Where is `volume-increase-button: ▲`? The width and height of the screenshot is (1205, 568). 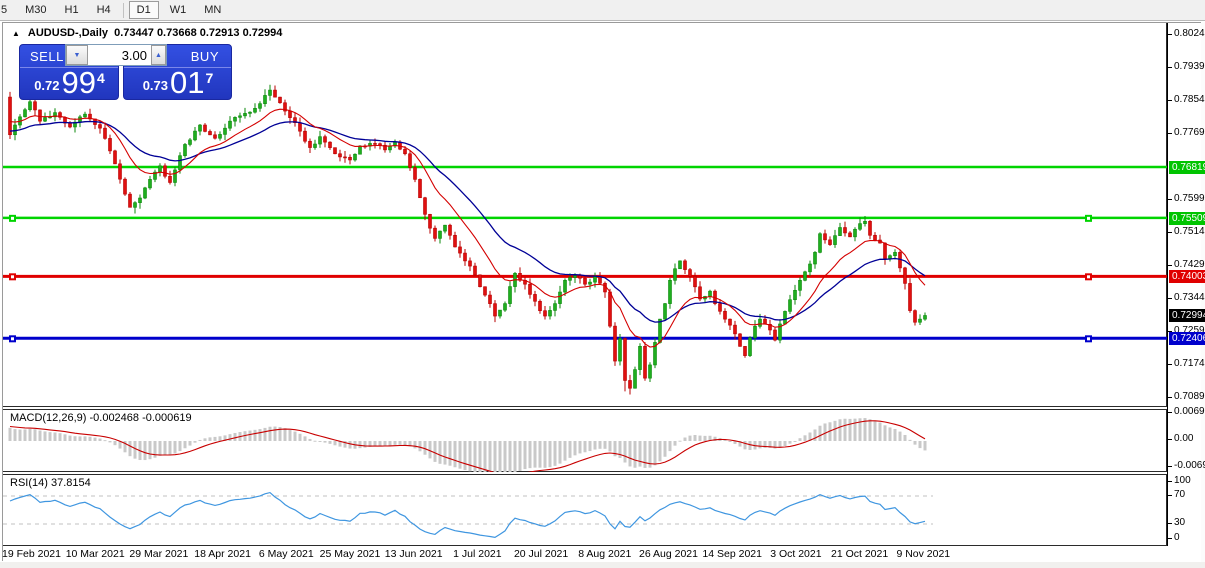
volume-increase-button: ▲ is located at coordinates (158, 55).